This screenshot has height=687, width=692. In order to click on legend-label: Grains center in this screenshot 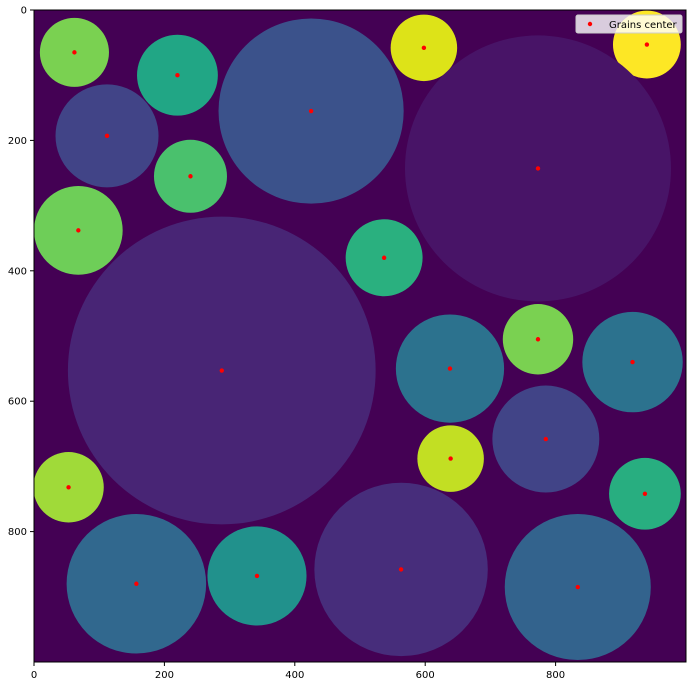, I will do `click(643, 25)`.